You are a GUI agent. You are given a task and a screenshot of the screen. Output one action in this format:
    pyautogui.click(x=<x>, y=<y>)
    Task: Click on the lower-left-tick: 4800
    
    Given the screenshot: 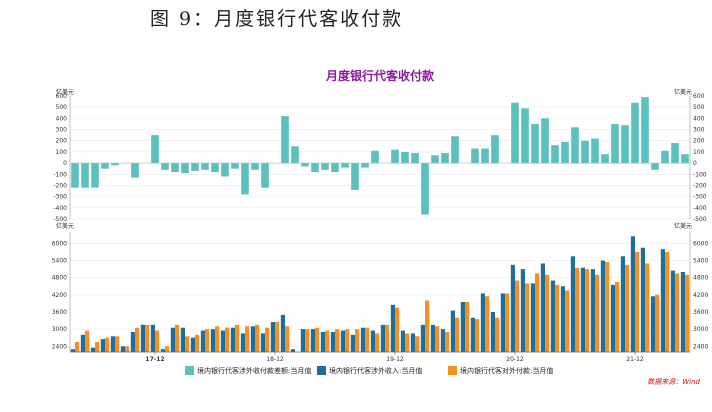 What is the action you would take?
    pyautogui.click(x=59, y=278)
    